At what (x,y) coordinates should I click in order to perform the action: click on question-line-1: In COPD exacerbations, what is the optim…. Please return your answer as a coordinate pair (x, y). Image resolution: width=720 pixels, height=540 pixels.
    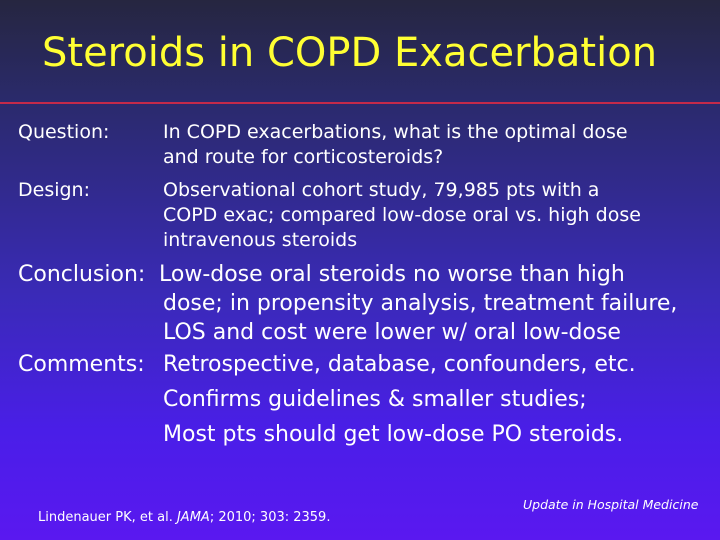
    Looking at the image, I should click on (395, 132).